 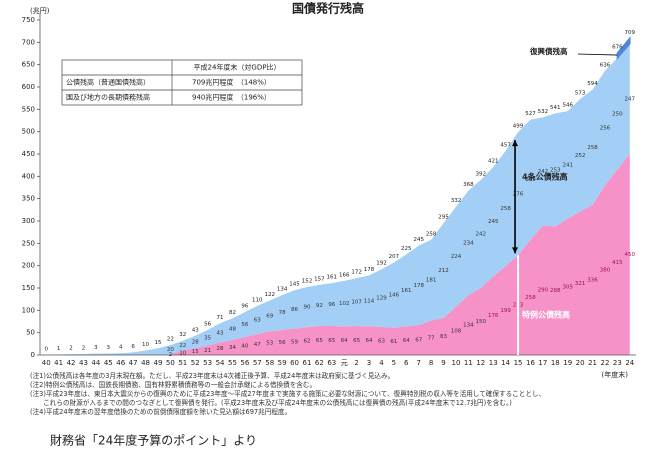 What do you see at coordinates (145, 345) in the screenshot?
I see `total-label: 10` at bounding box center [145, 345].